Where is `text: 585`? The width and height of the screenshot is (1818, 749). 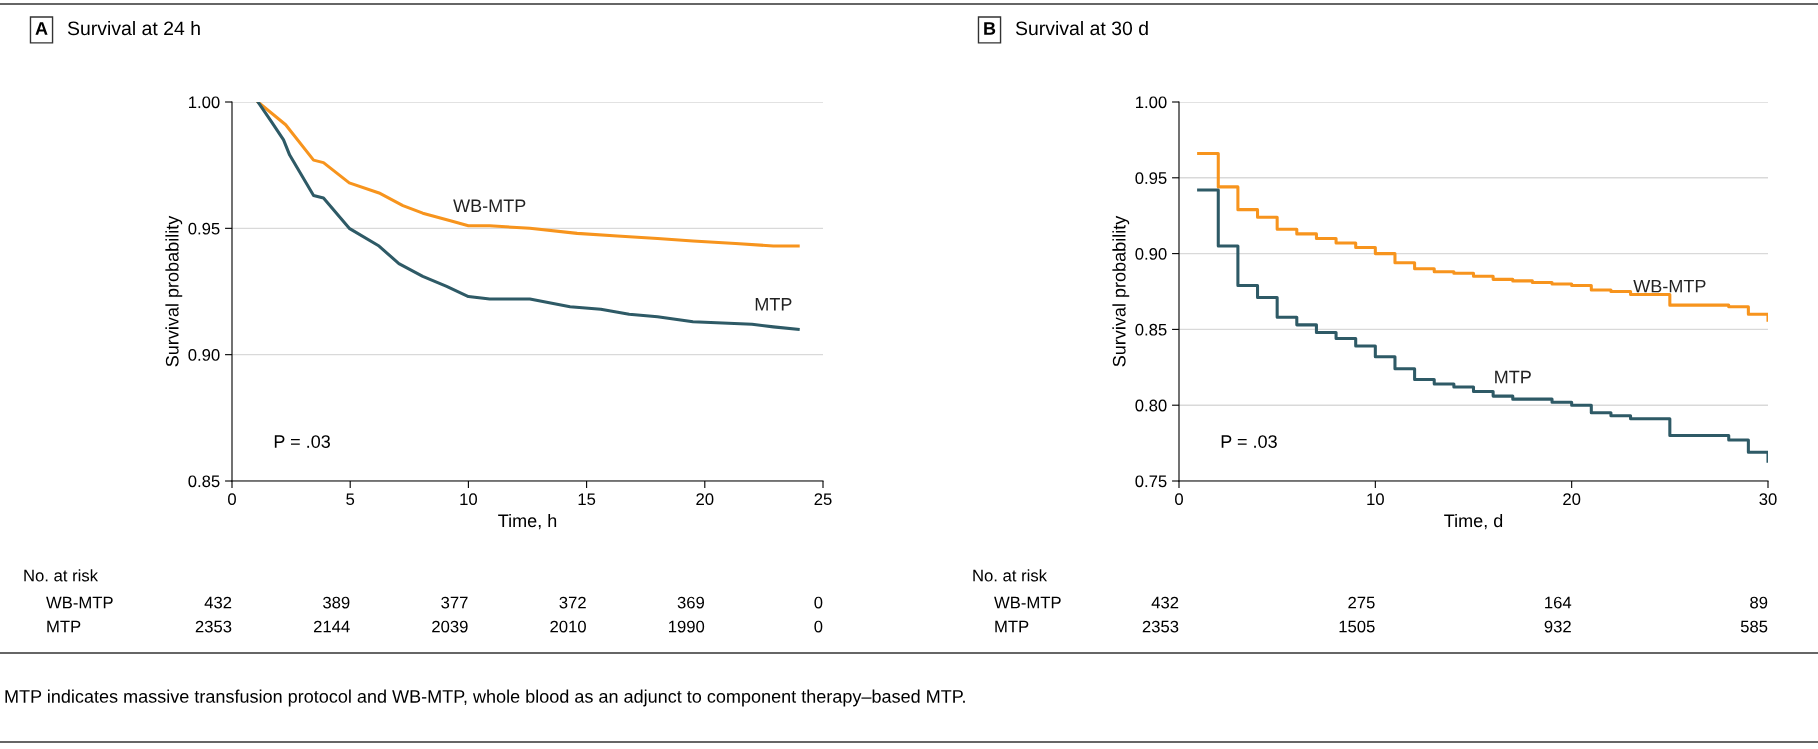 text: 585 is located at coordinates (1754, 626).